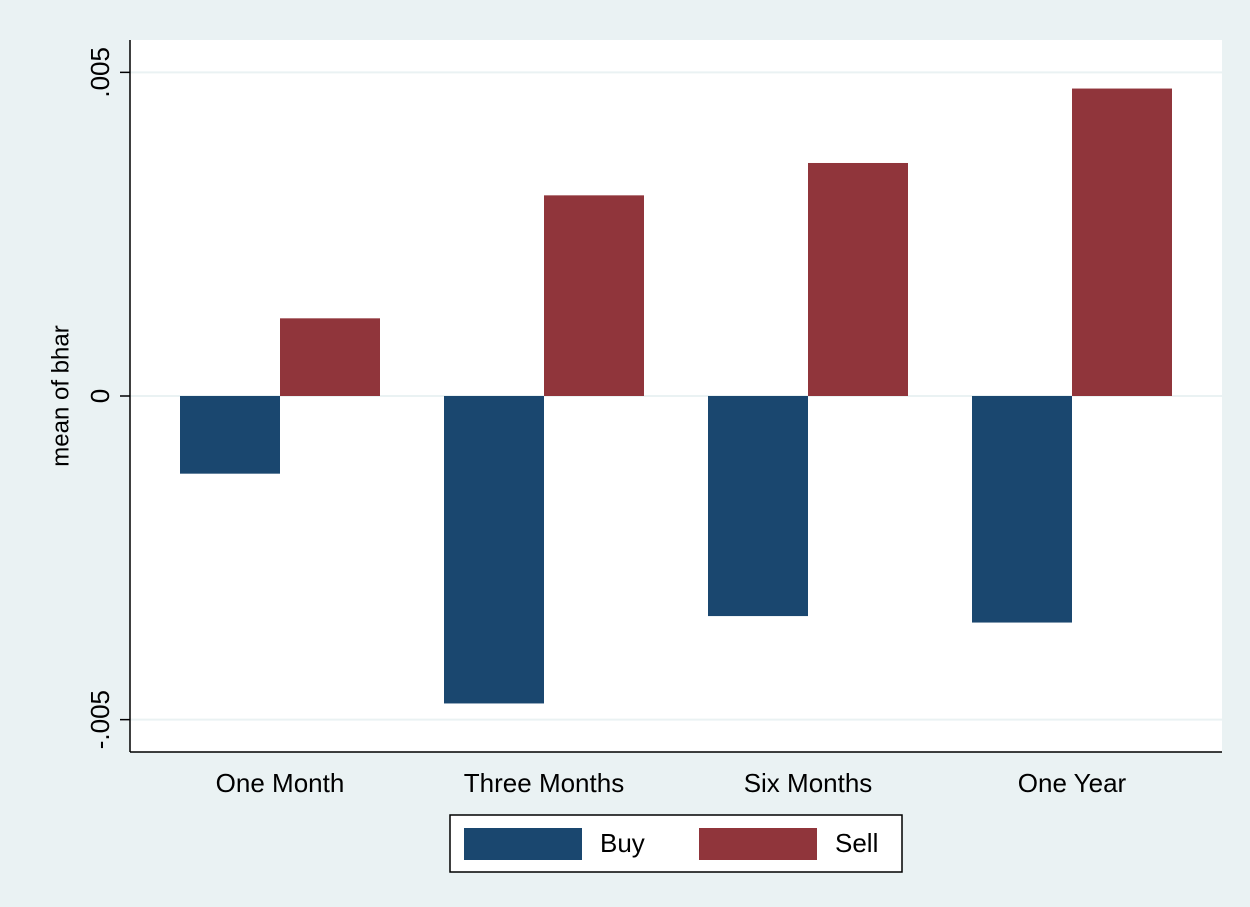 This screenshot has width=1250, height=907. What do you see at coordinates (280, 783) in the screenshot?
I see `x-tick-label: One Month` at bounding box center [280, 783].